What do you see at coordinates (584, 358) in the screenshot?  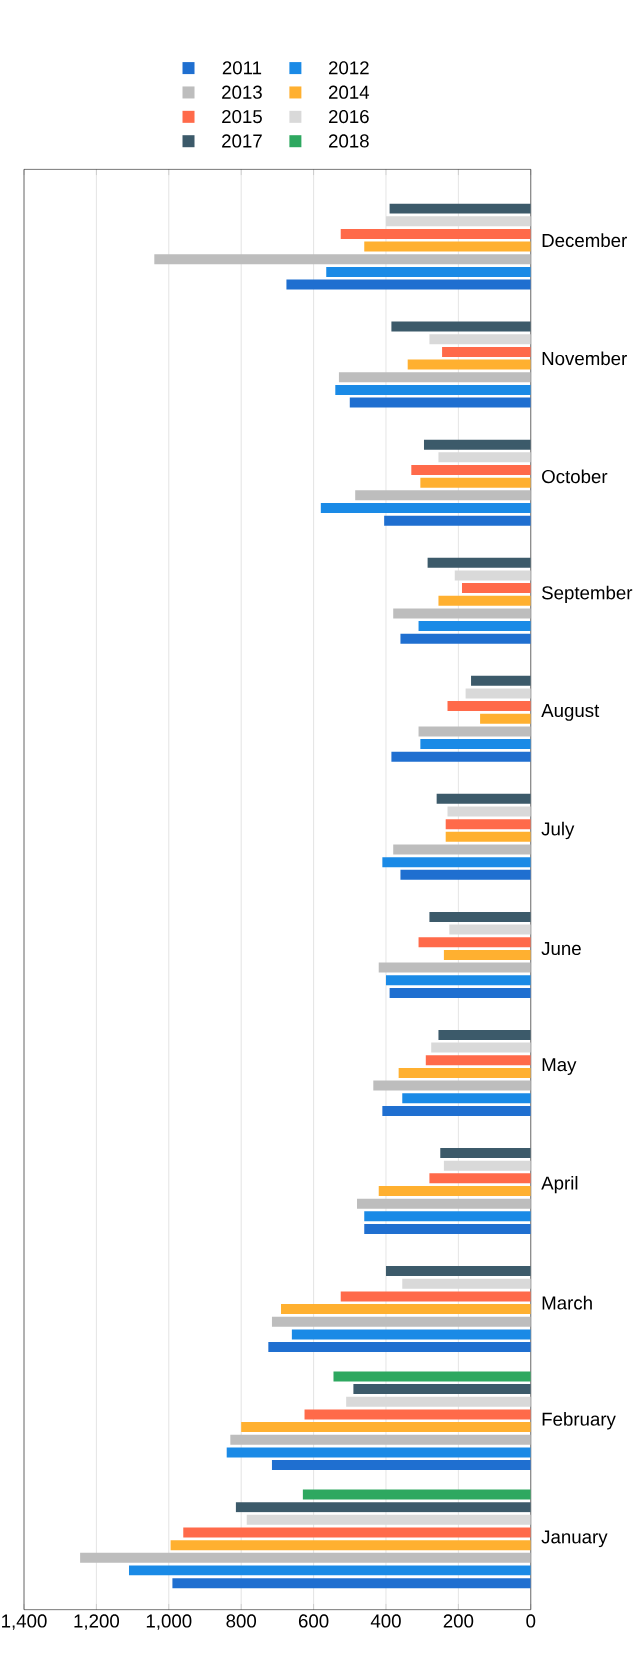 I see `y-tick-label: November` at bounding box center [584, 358].